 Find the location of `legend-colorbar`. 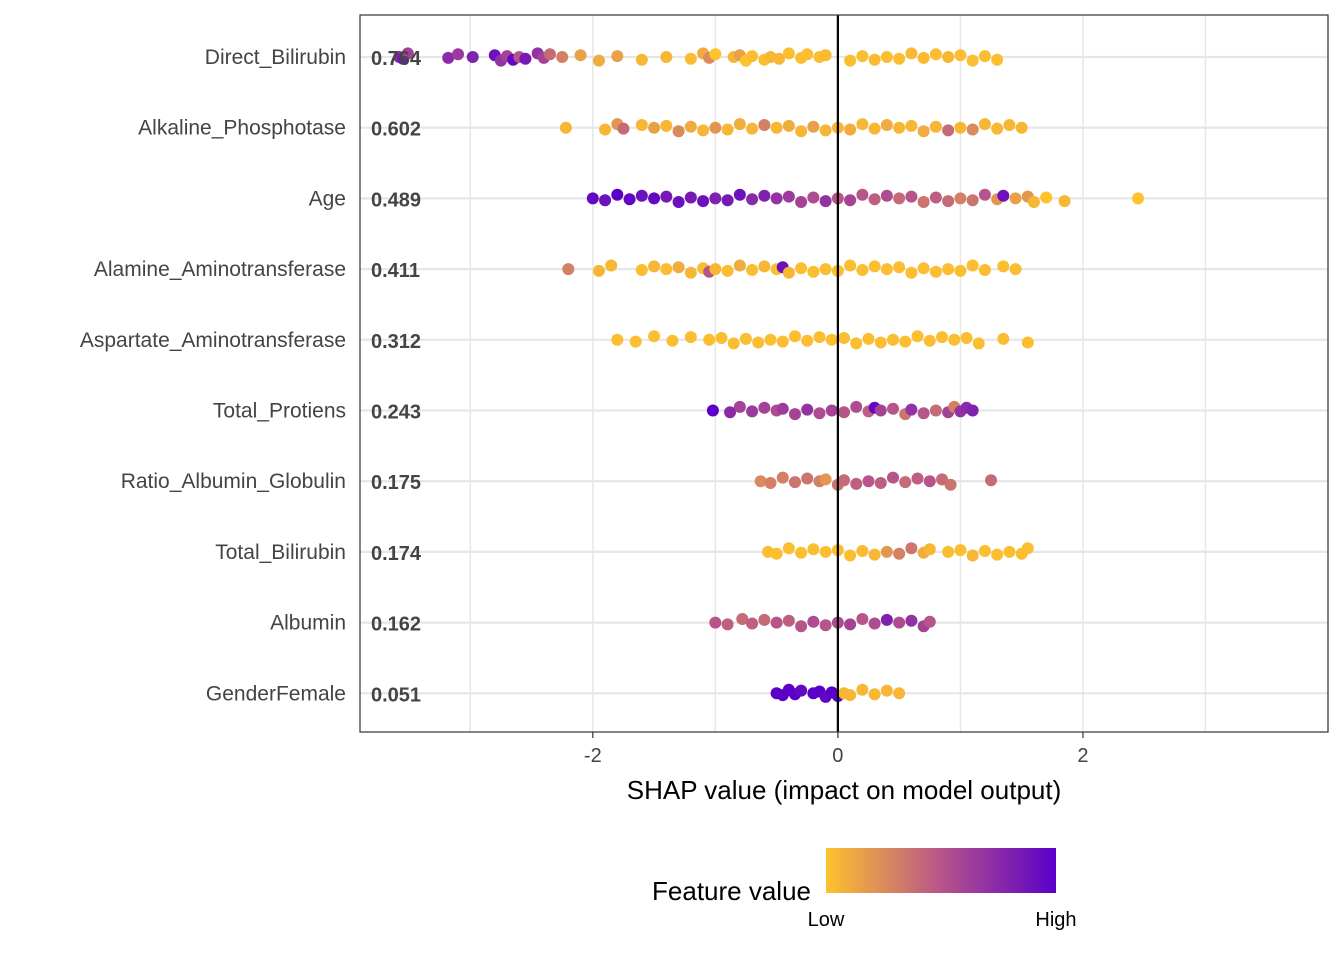

legend-colorbar is located at coordinates (941, 870).